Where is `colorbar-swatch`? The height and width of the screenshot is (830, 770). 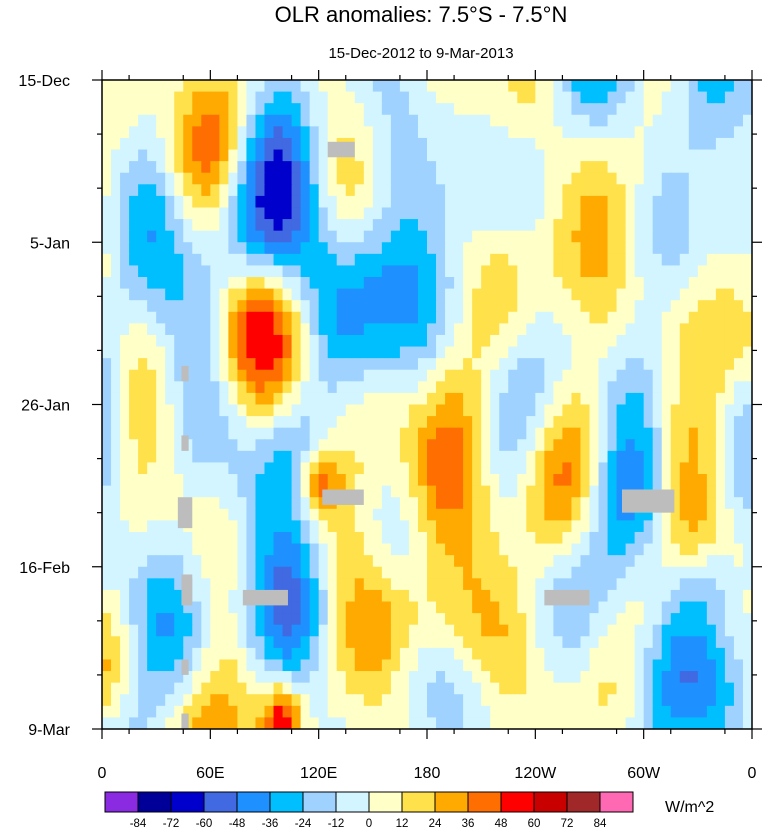
colorbar-swatch is located at coordinates (286, 802).